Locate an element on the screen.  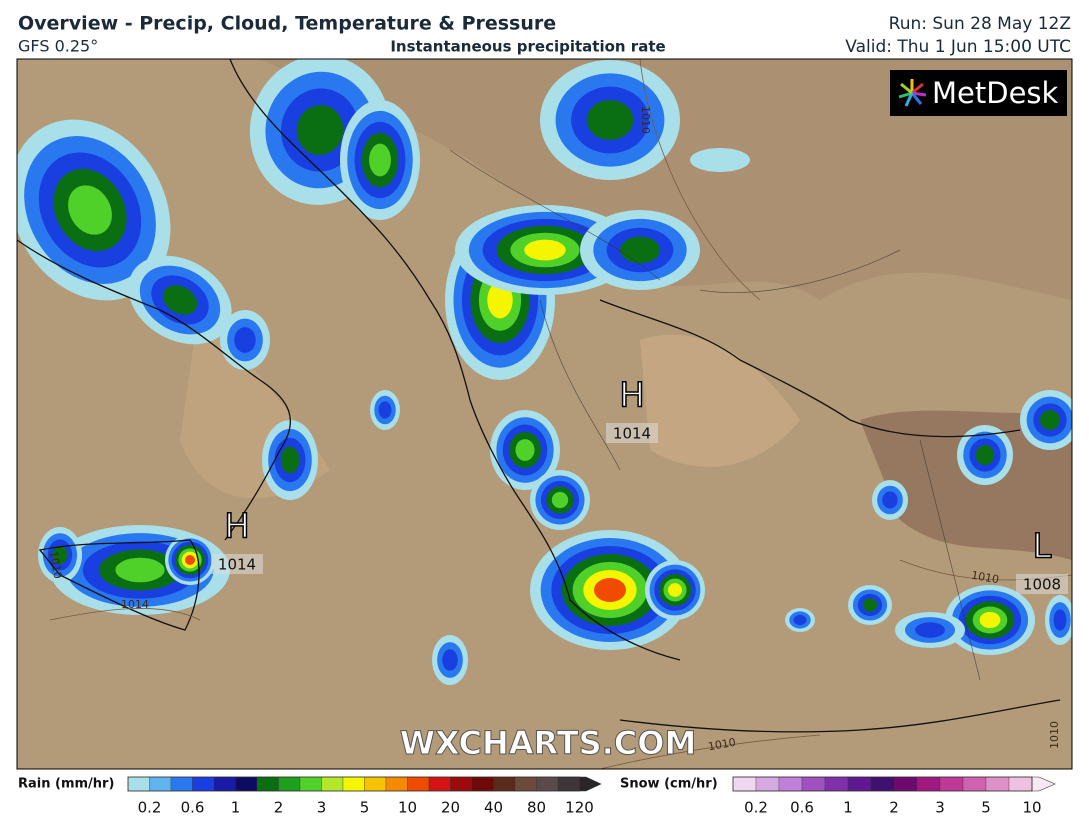
valid-time: Valid: Thu 1 Jun 15:00 UTC is located at coordinates (958, 47).